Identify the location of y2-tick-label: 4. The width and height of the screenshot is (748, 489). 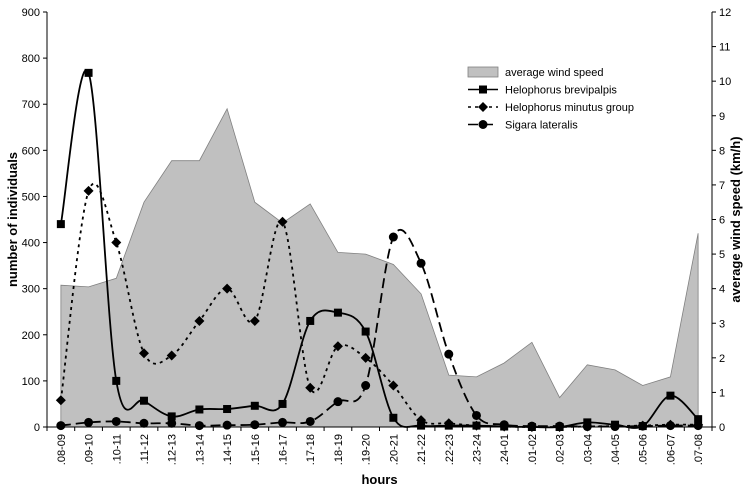
(722, 290).